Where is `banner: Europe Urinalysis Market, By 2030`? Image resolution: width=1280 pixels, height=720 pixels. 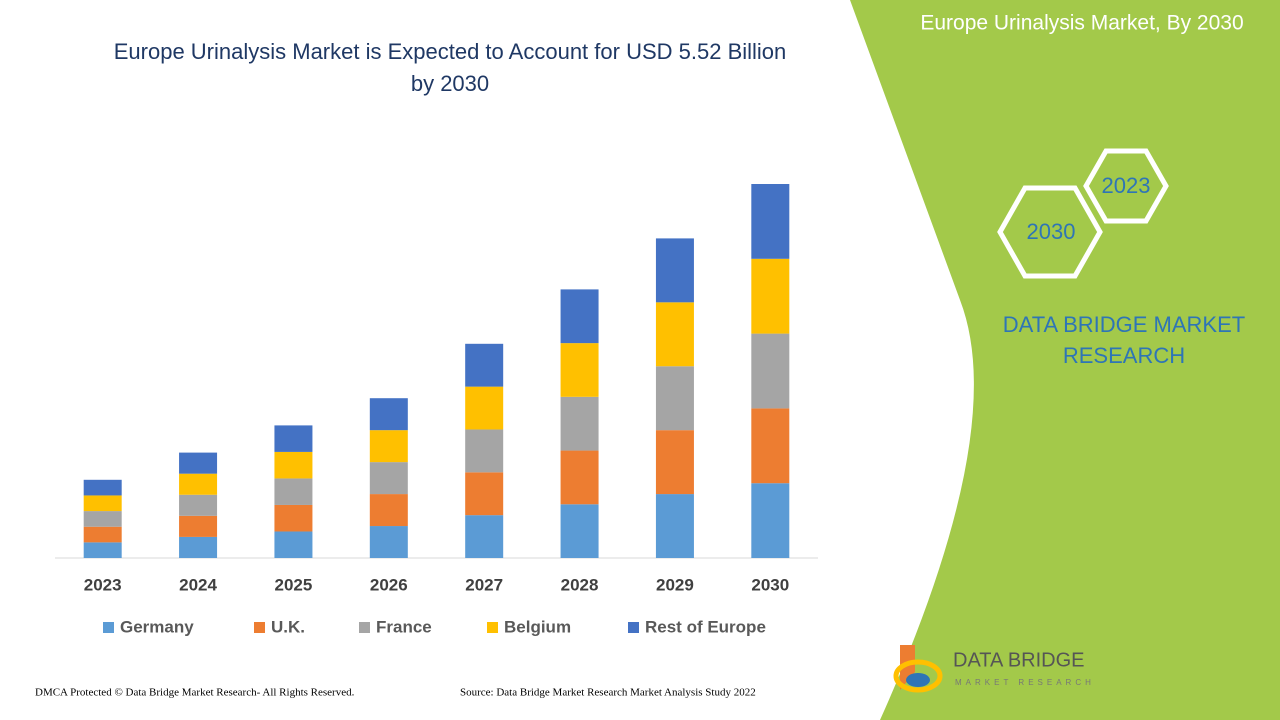 banner: Europe Urinalysis Market, By 2030 is located at coordinates (1081, 23).